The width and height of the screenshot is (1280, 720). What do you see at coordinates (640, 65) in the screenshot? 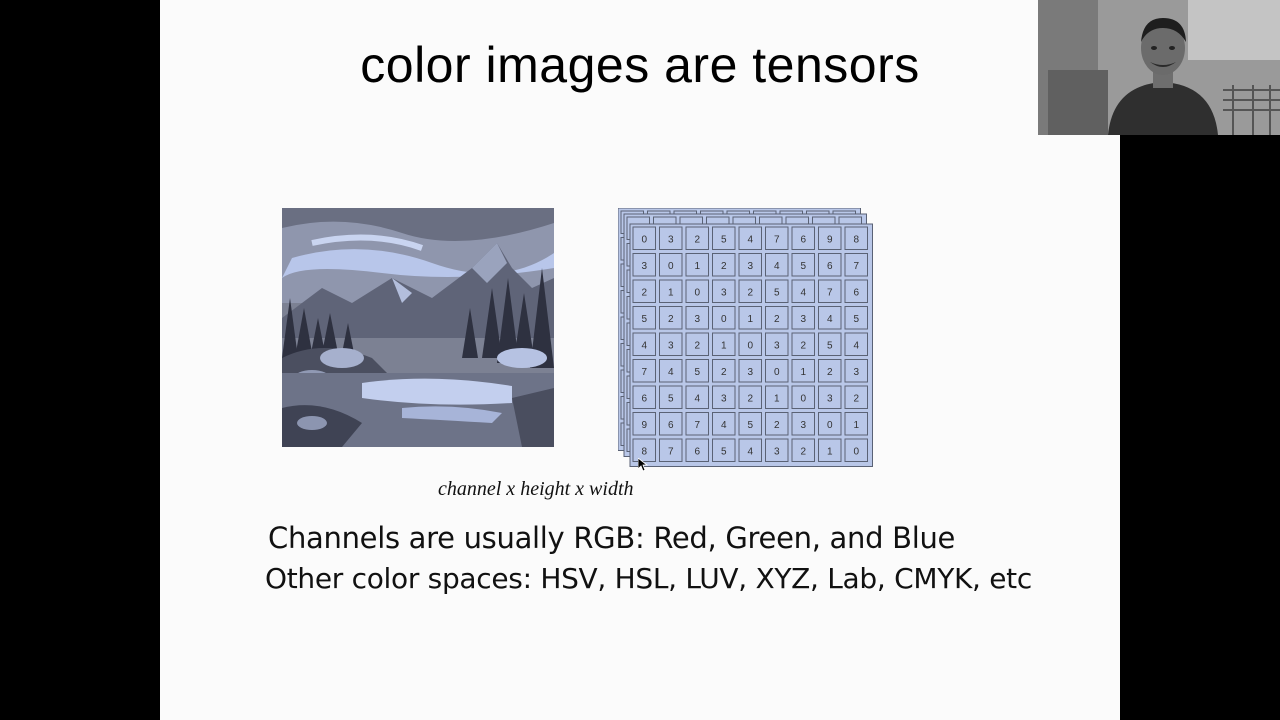
I see `slide-title: color images are tensors` at bounding box center [640, 65].